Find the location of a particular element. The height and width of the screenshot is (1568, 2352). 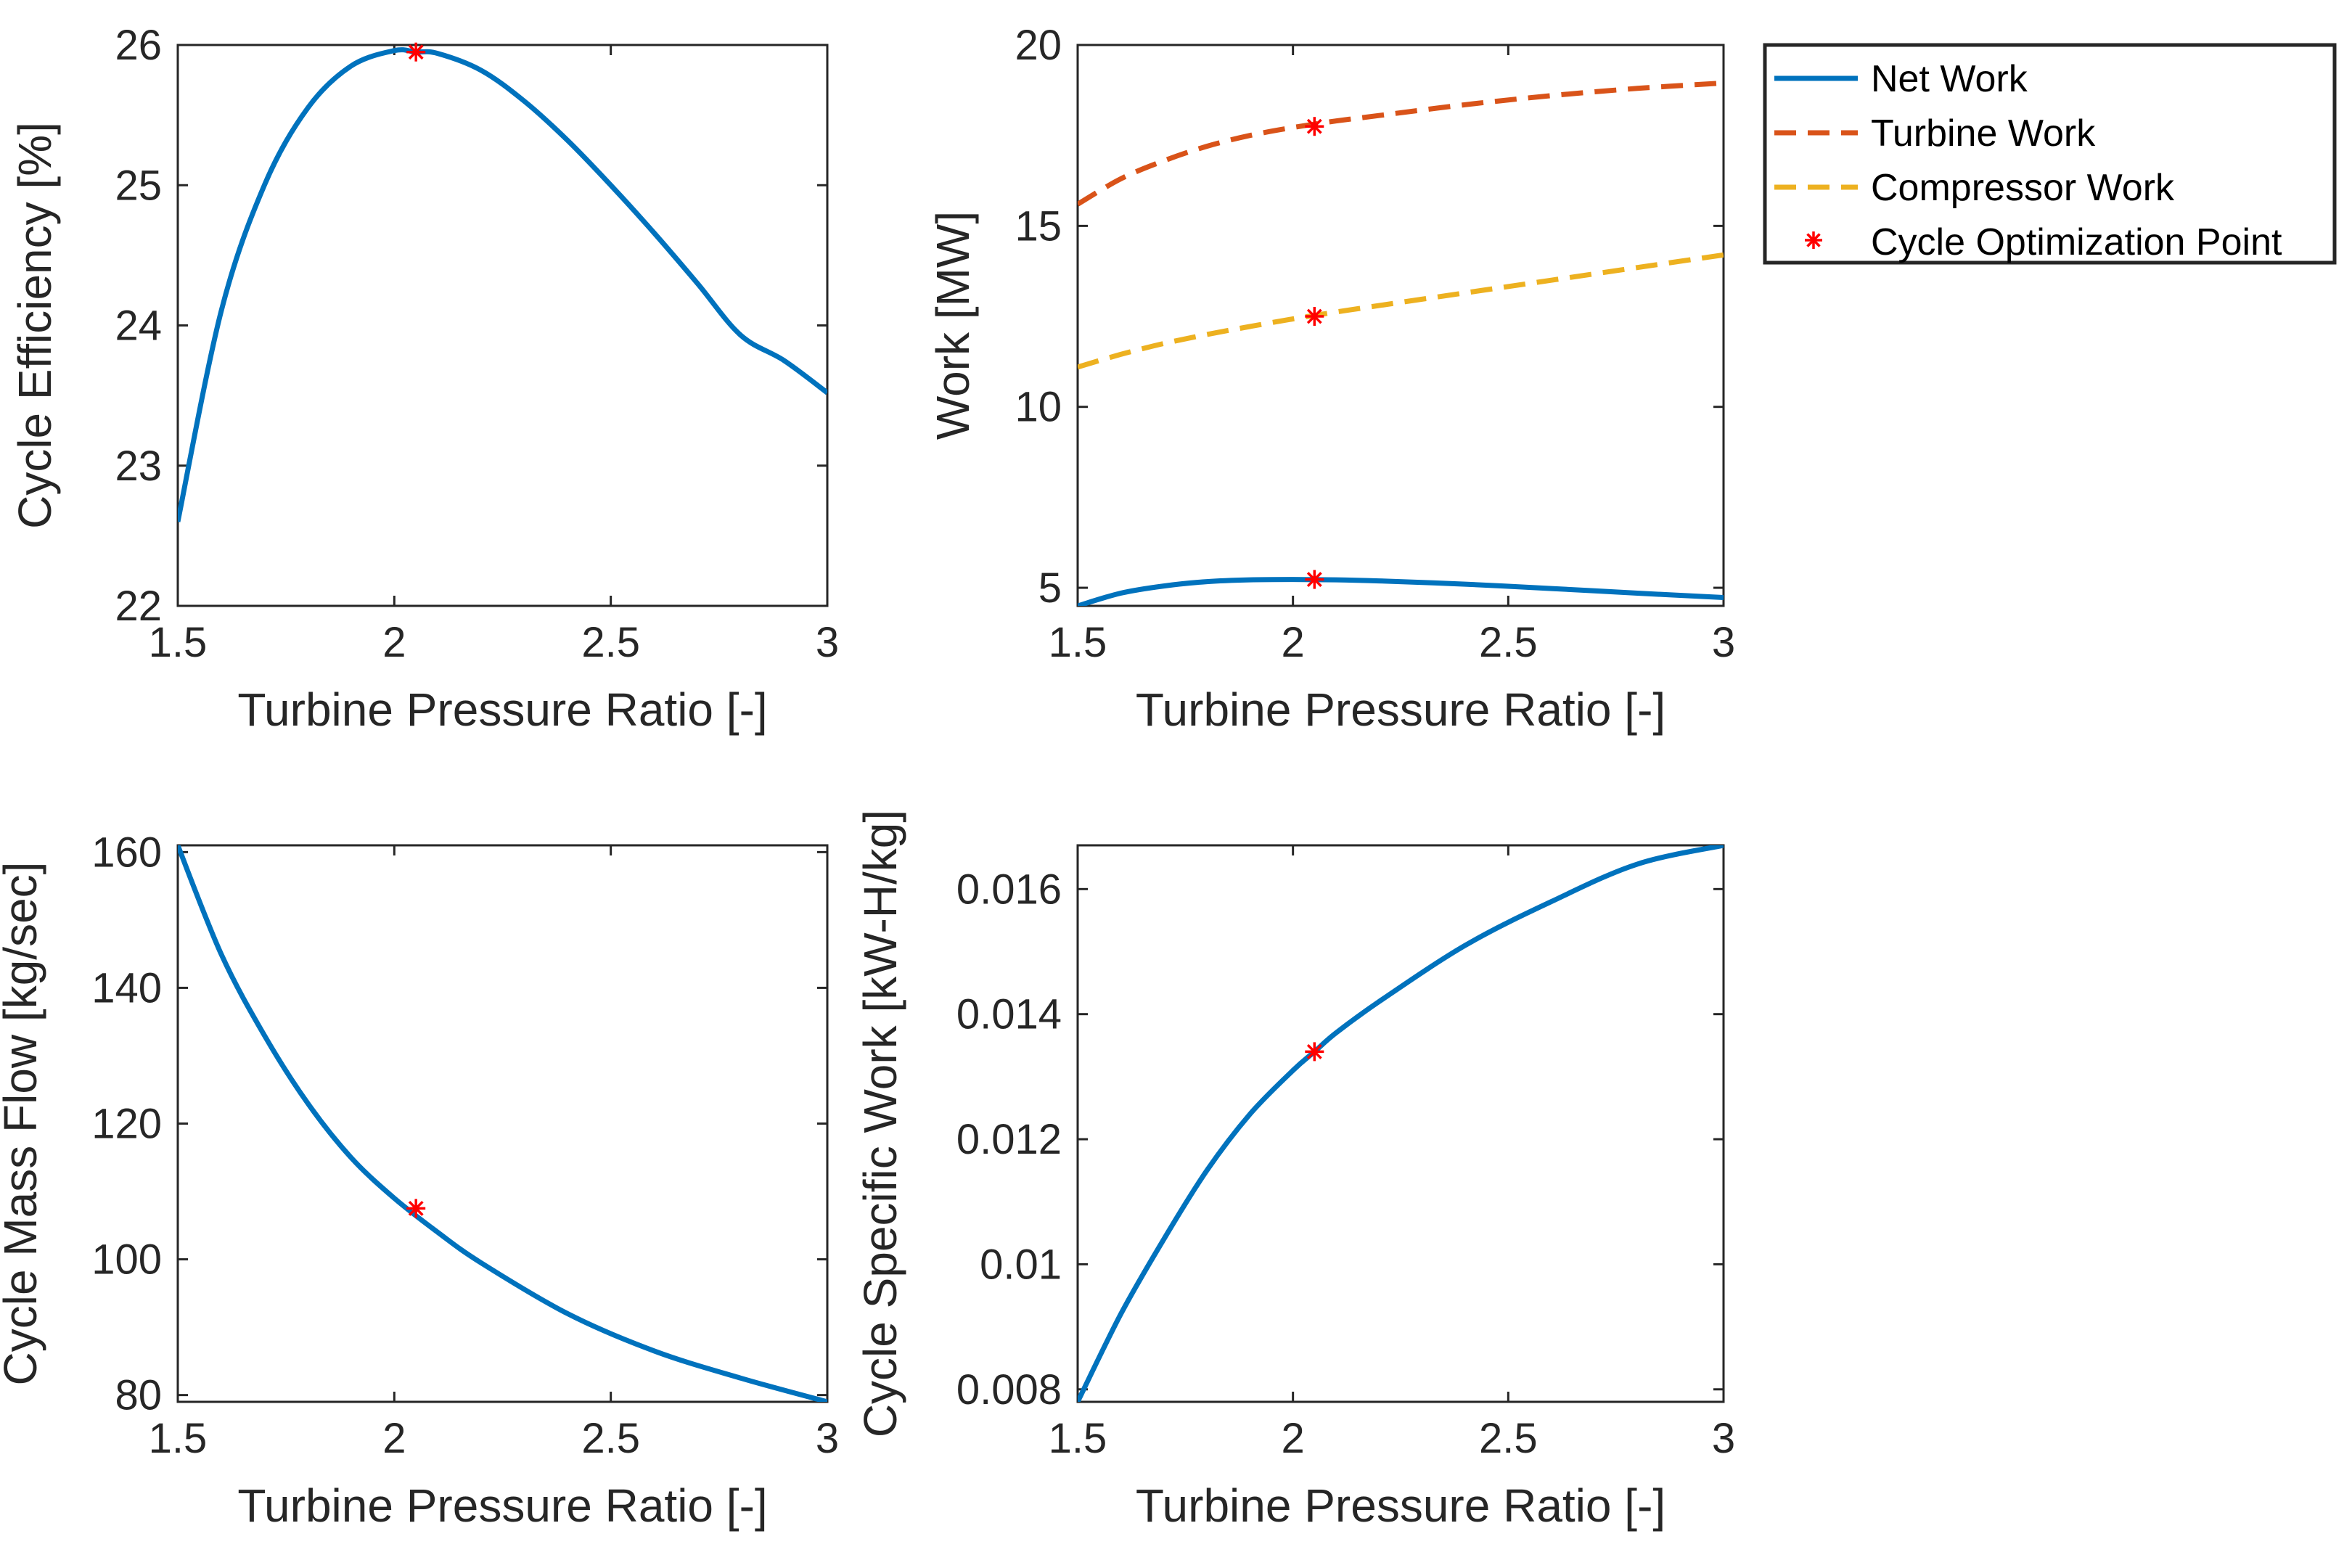

legend-entry: Cycle Optimization Point is located at coordinates (2044, 242).